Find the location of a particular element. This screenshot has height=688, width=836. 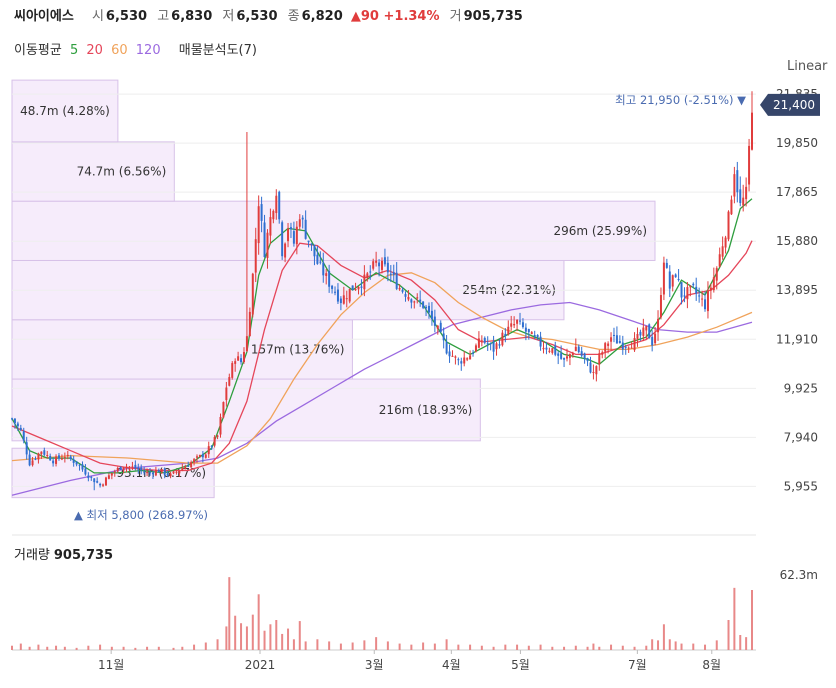

ma60-toggle: 60 is located at coordinates (119, 50).